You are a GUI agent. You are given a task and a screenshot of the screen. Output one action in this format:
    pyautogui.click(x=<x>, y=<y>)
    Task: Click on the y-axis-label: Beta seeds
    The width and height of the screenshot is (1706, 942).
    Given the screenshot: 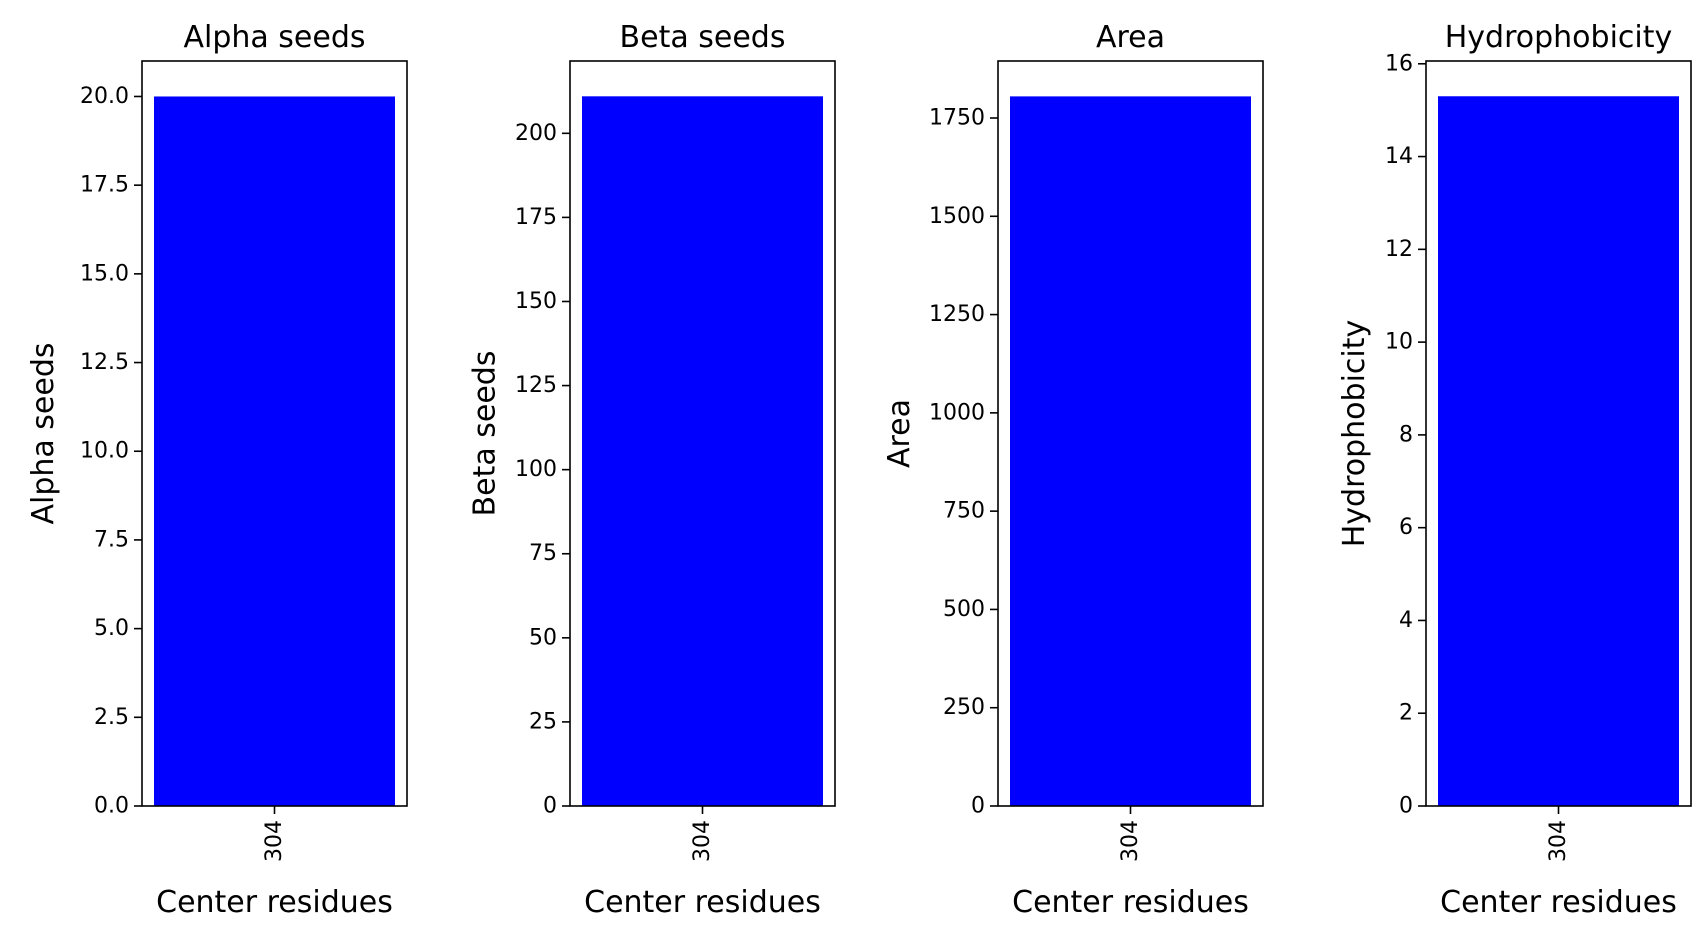 What is the action you would take?
    pyautogui.click(x=485, y=434)
    